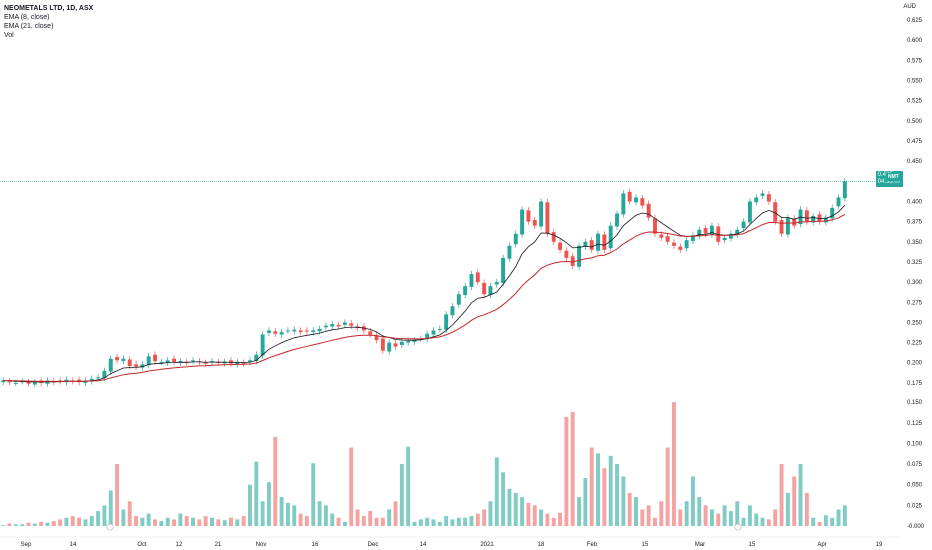  I want to click on indicator-volume: Vol, so click(9, 35).